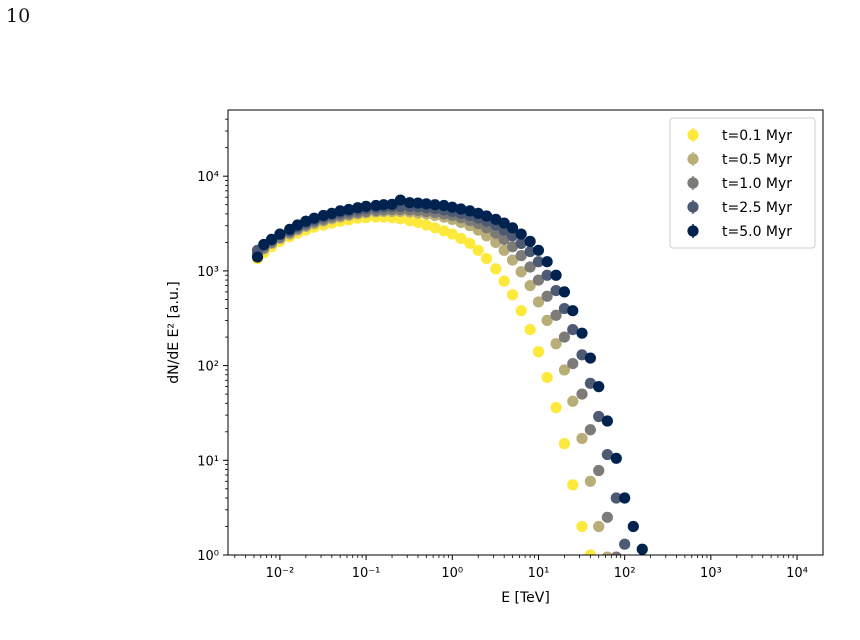 The width and height of the screenshot is (860, 640). Describe the element at coordinates (757, 136) in the screenshot. I see `legend-label: t=0.1 Myr` at that location.